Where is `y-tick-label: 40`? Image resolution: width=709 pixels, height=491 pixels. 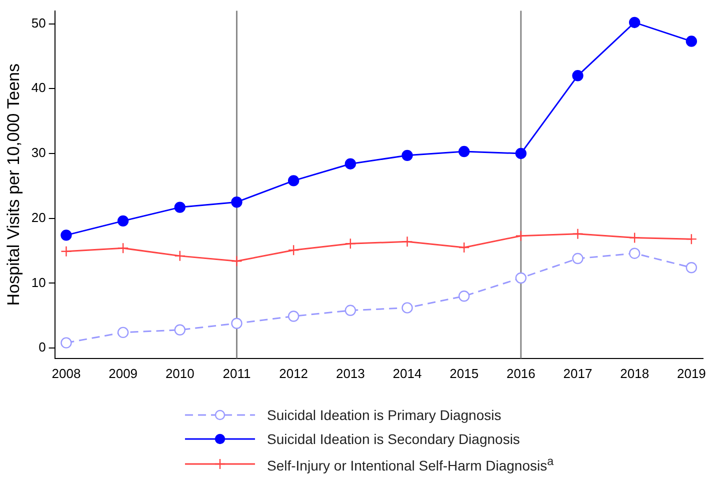
y-tick-label: 40 is located at coordinates (38, 88).